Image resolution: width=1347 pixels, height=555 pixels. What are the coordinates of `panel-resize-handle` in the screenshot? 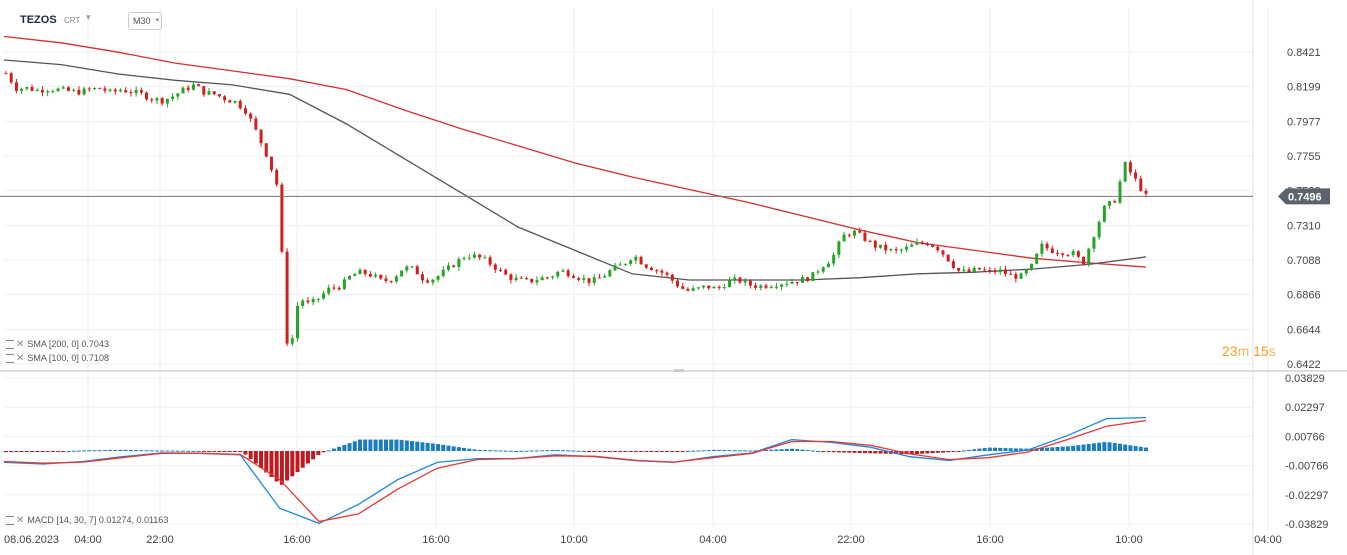 It's located at (679, 370).